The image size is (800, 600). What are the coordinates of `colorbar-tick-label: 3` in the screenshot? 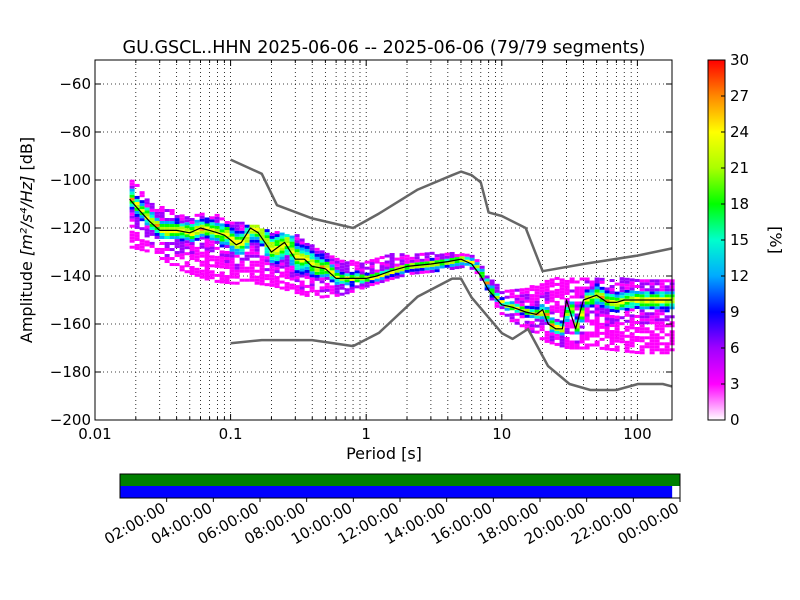 It's located at (735, 384).